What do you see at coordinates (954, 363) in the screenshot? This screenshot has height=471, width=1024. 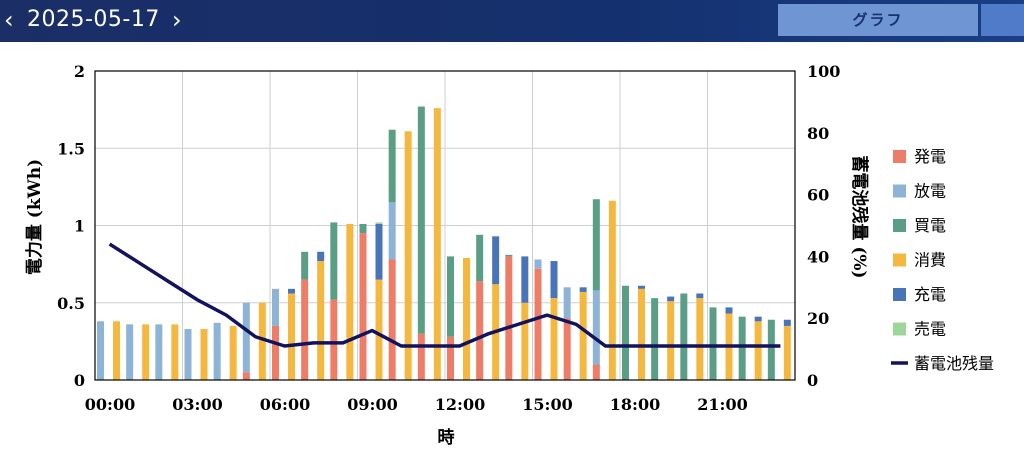 I see `legend-label: 蓄電池残量` at bounding box center [954, 363].